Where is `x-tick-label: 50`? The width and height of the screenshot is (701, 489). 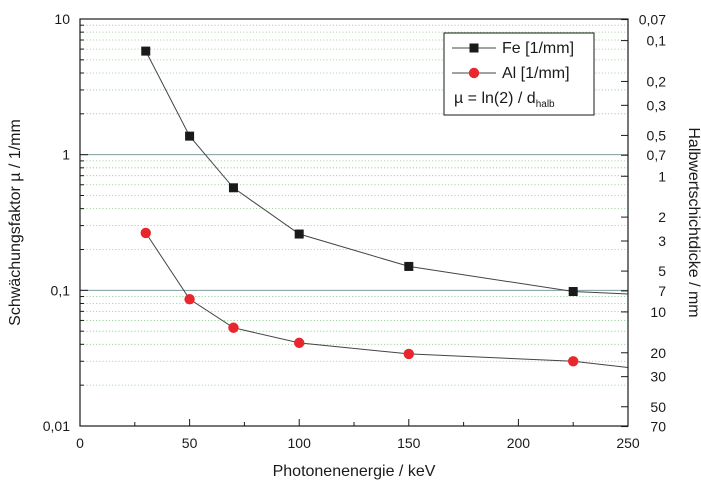 x-tick-label: 50 is located at coordinates (190, 443).